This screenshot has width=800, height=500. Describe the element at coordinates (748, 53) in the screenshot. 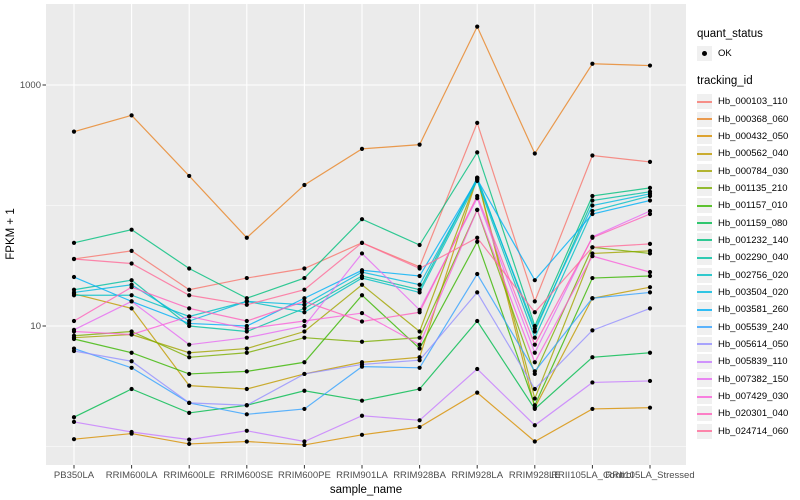

I see `legend-item-ok: OK` at that location.